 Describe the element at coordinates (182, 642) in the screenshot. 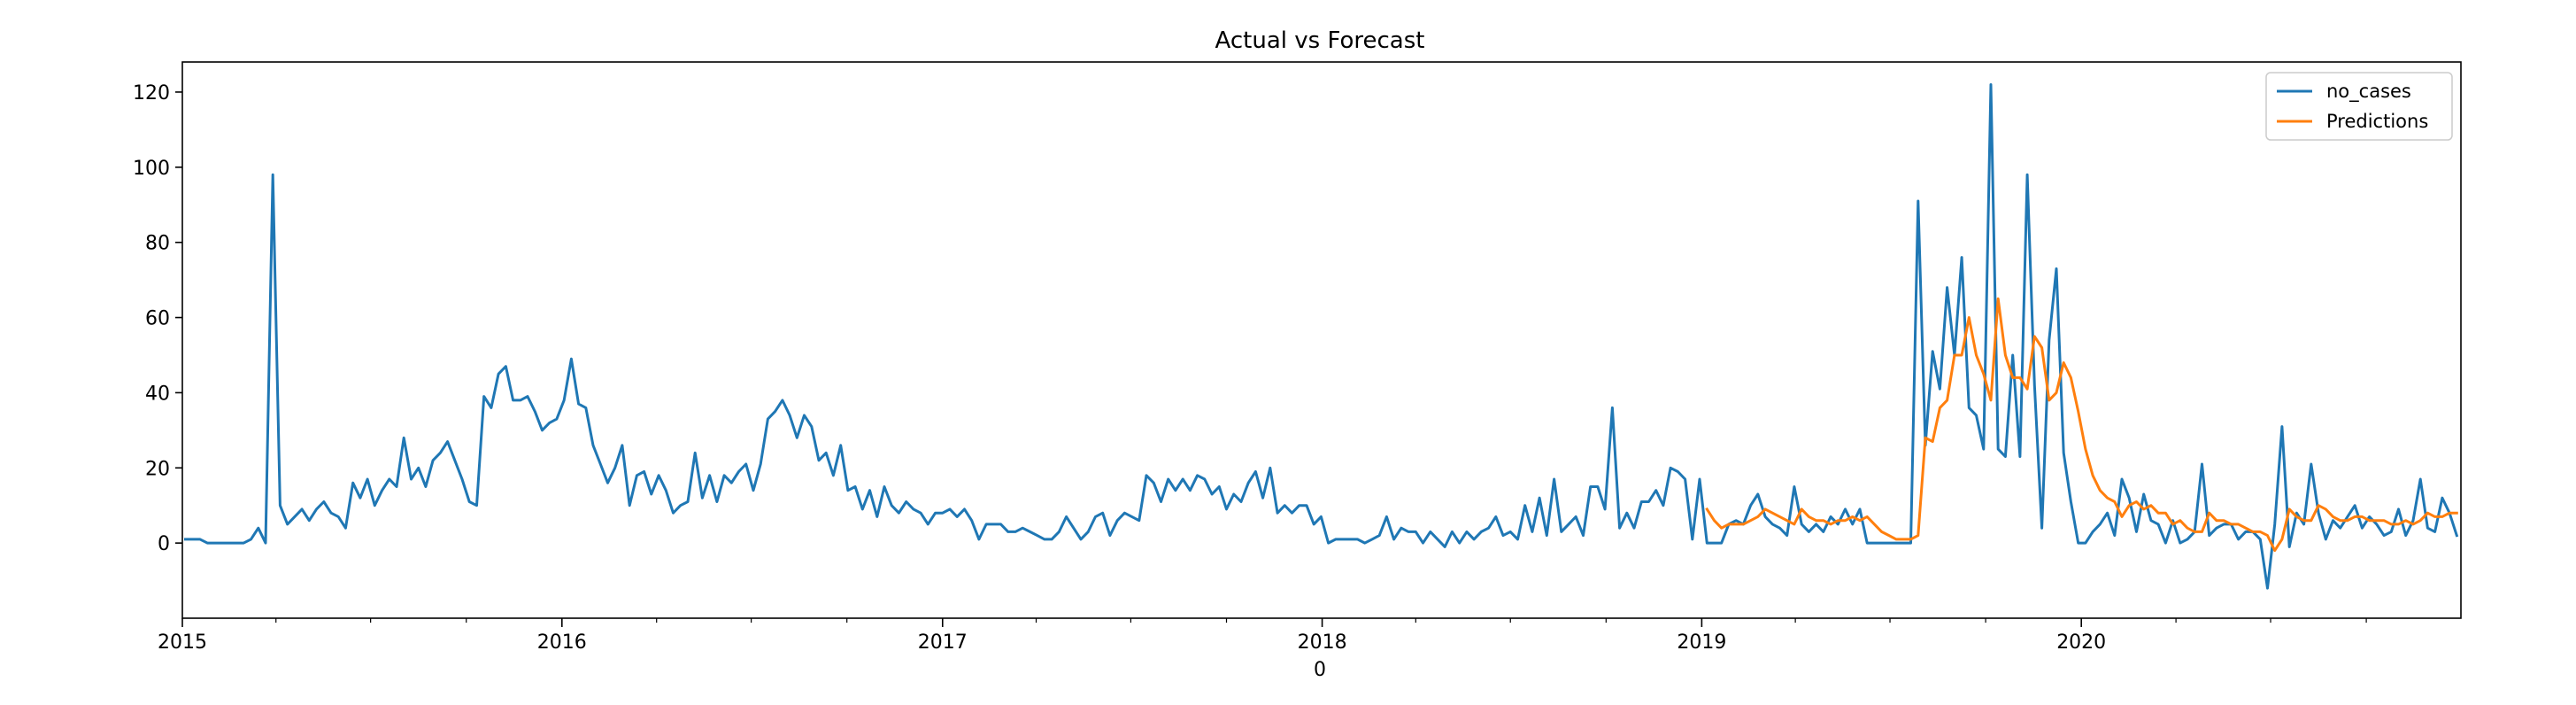

I see `x-tick-label: 2015` at that location.